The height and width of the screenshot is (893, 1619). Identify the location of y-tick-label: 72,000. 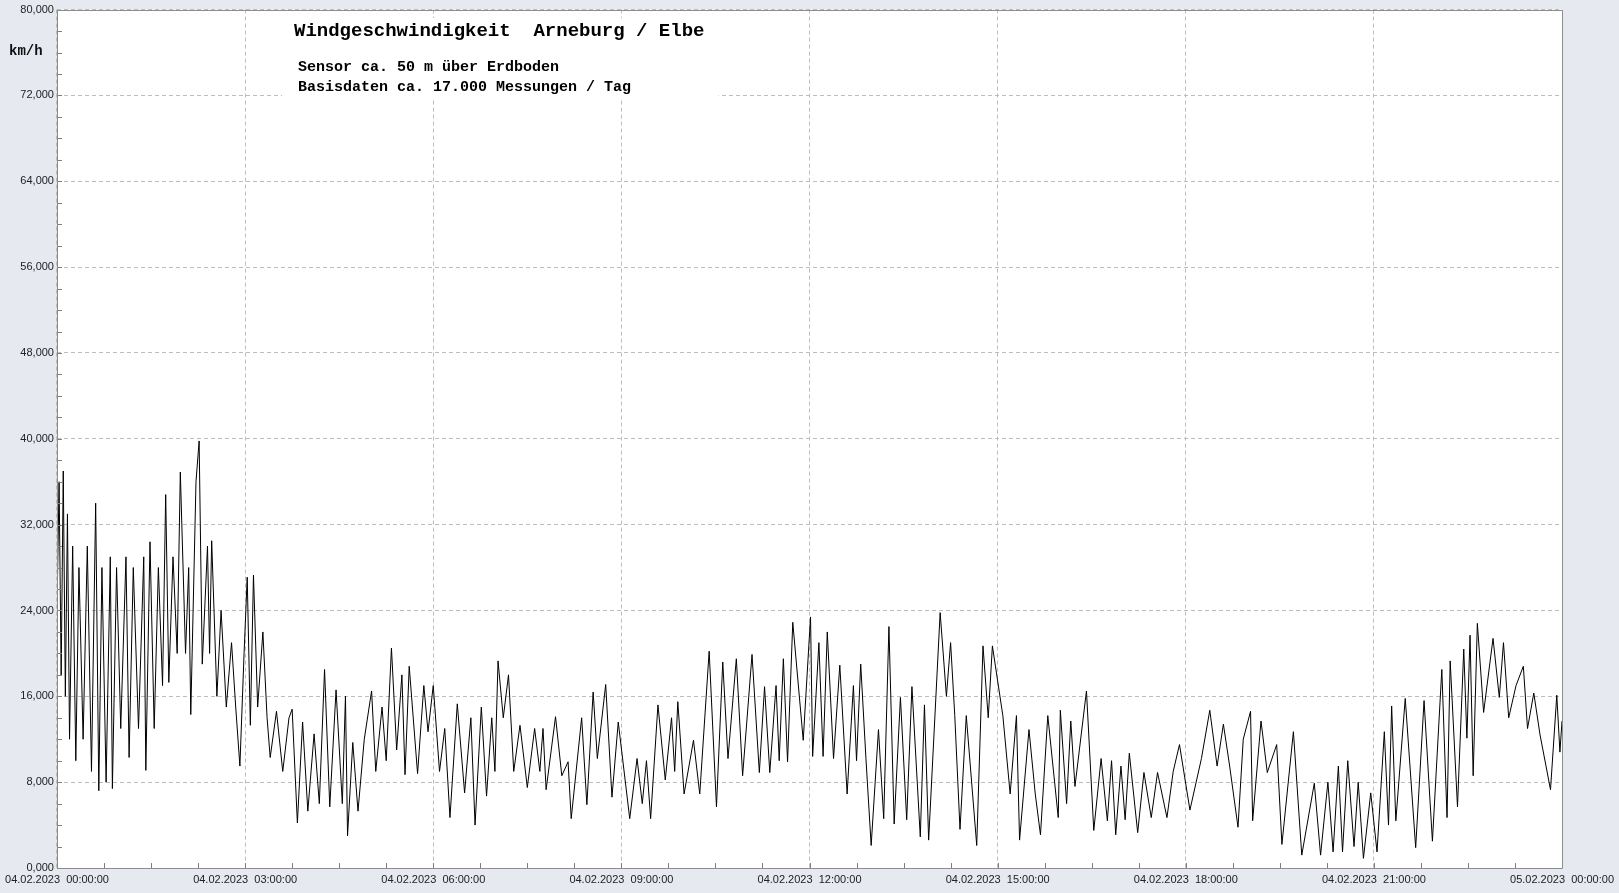
(37, 94).